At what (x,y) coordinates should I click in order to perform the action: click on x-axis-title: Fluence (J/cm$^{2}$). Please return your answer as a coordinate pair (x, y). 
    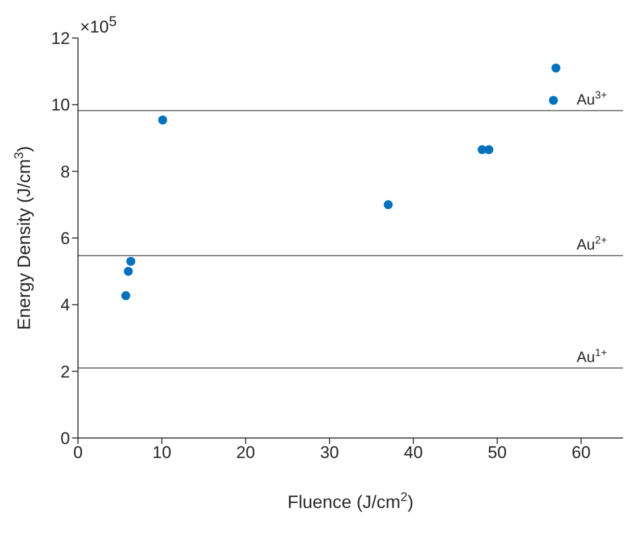
    Looking at the image, I should click on (350, 501).